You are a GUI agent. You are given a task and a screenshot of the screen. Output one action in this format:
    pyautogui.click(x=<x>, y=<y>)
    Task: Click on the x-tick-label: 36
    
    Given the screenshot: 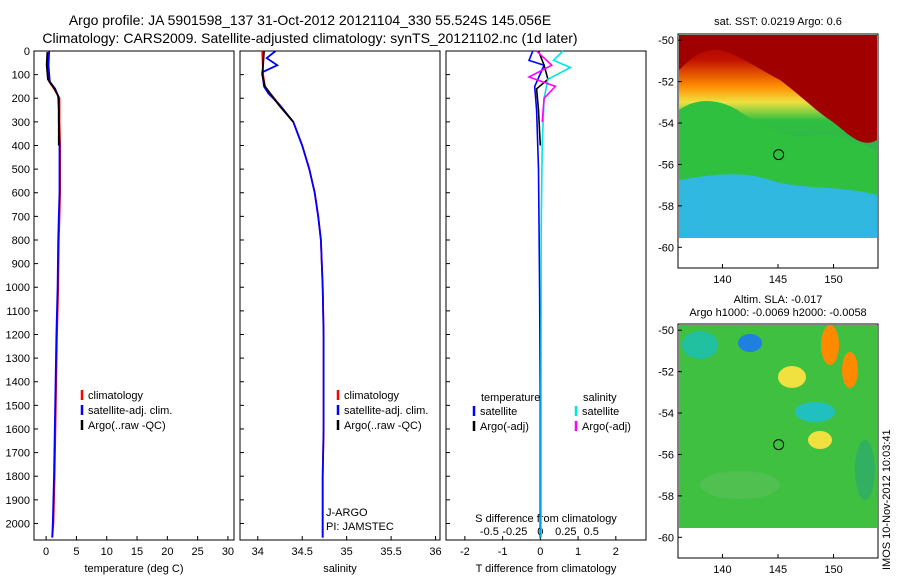 What is the action you would take?
    pyautogui.click(x=435, y=552)
    